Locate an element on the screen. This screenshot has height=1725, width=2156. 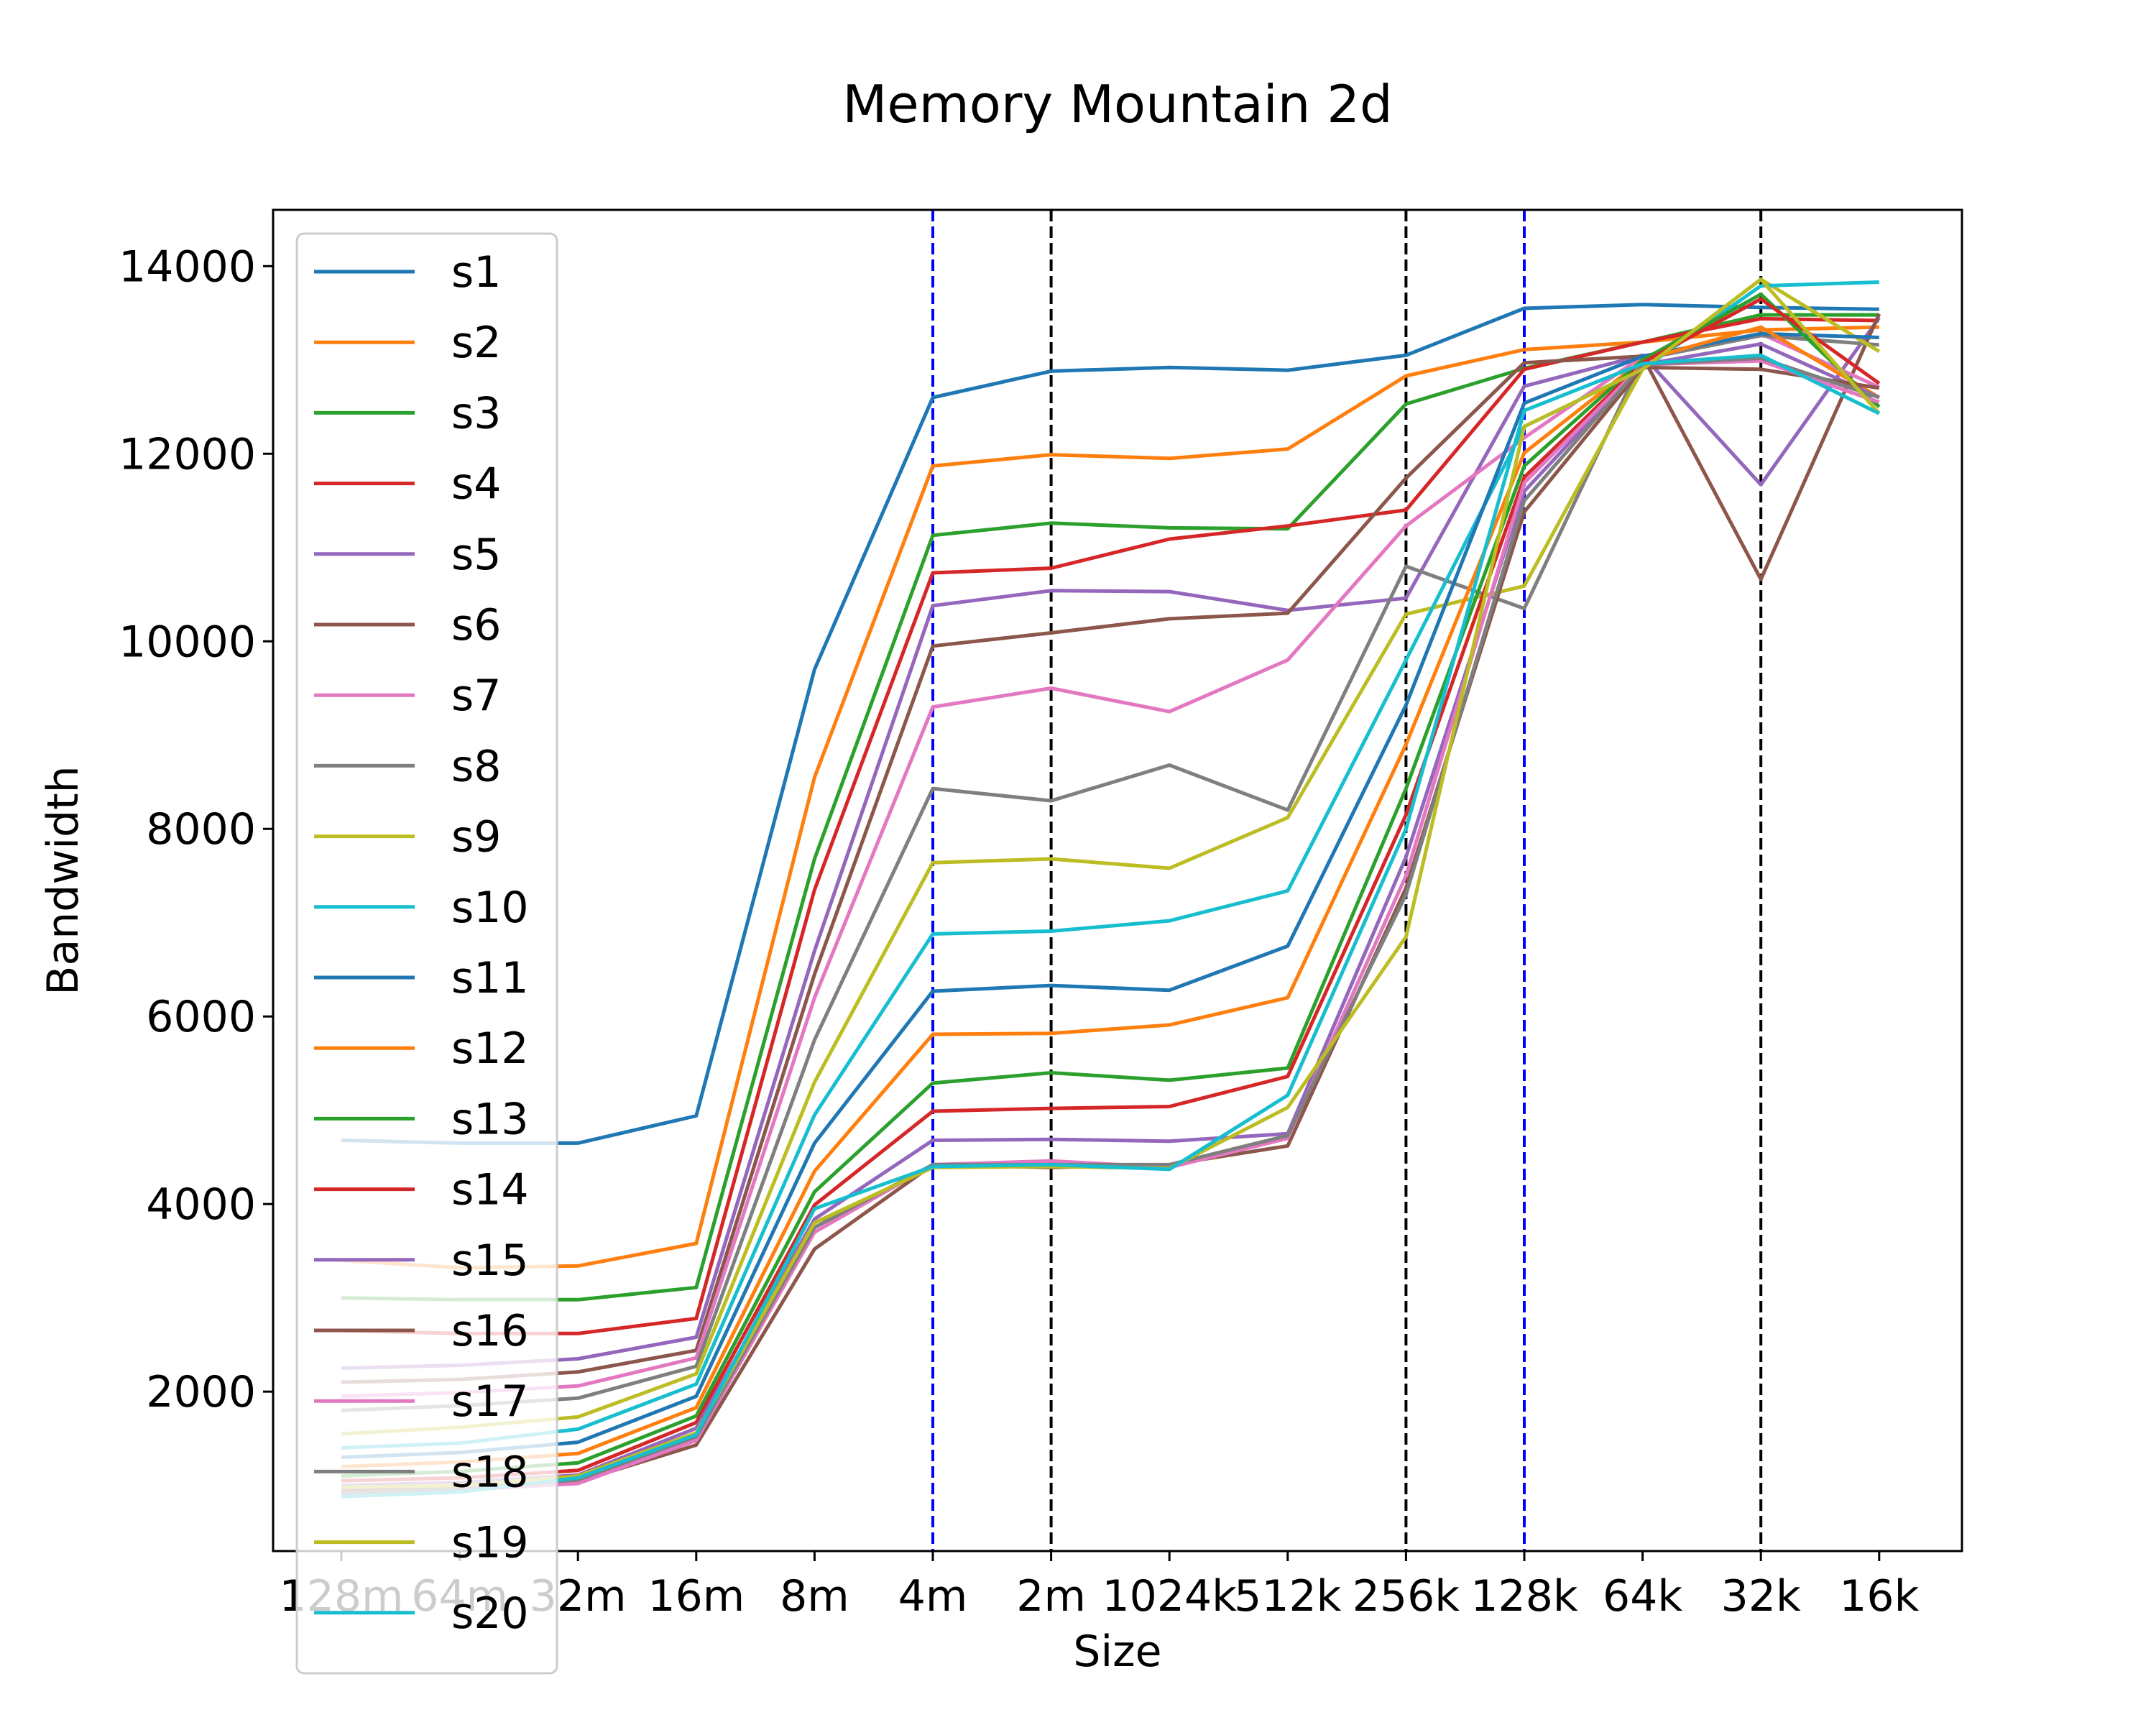
legend-box is located at coordinates (427, 953).